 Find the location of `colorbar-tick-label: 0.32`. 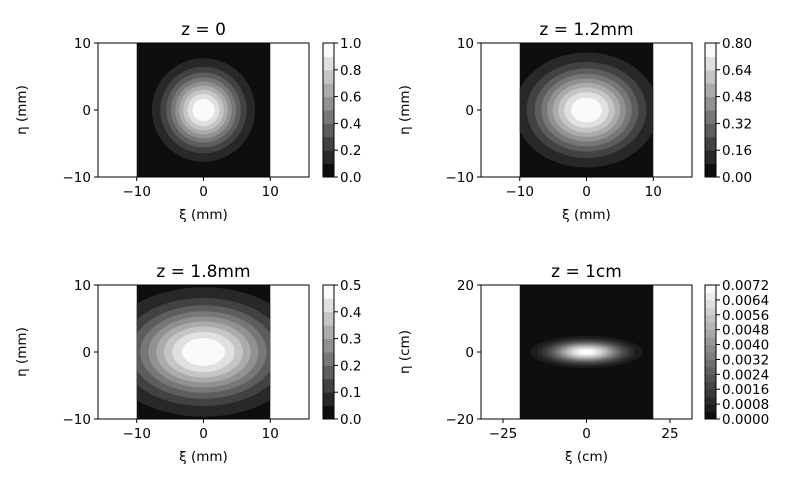

colorbar-tick-label: 0.32 is located at coordinates (737, 124).